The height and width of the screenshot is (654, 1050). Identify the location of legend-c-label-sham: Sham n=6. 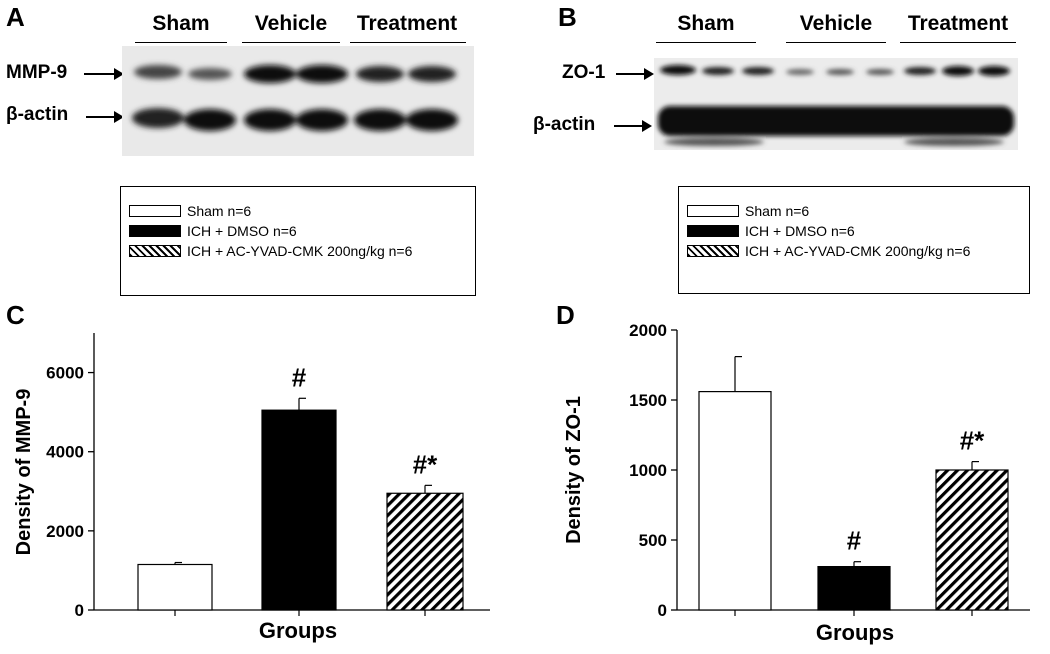
(219, 211).